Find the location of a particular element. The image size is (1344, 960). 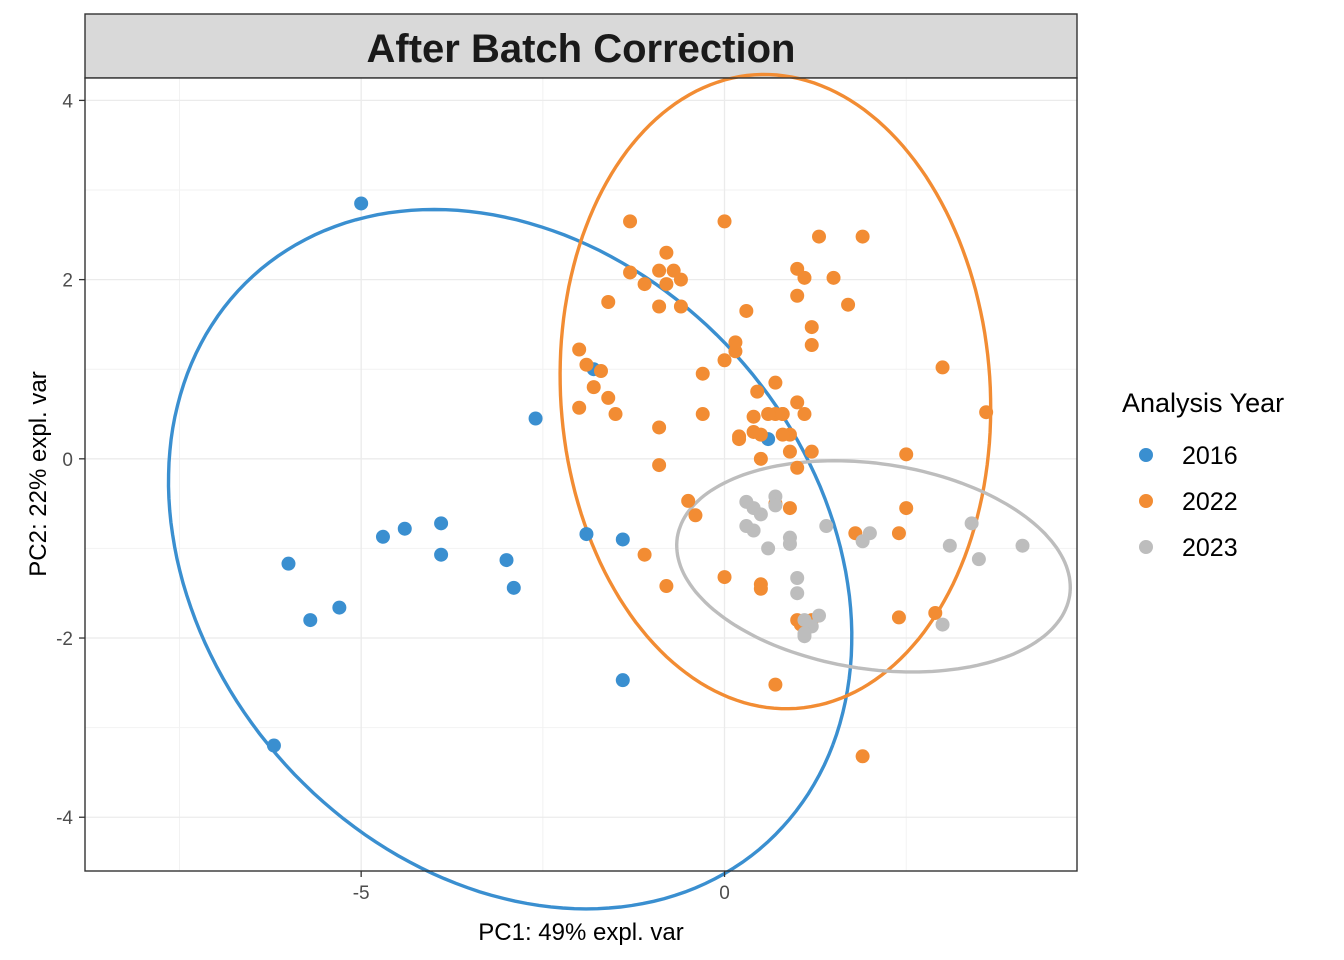

y-tick-label: 0 is located at coordinates (67, 460).